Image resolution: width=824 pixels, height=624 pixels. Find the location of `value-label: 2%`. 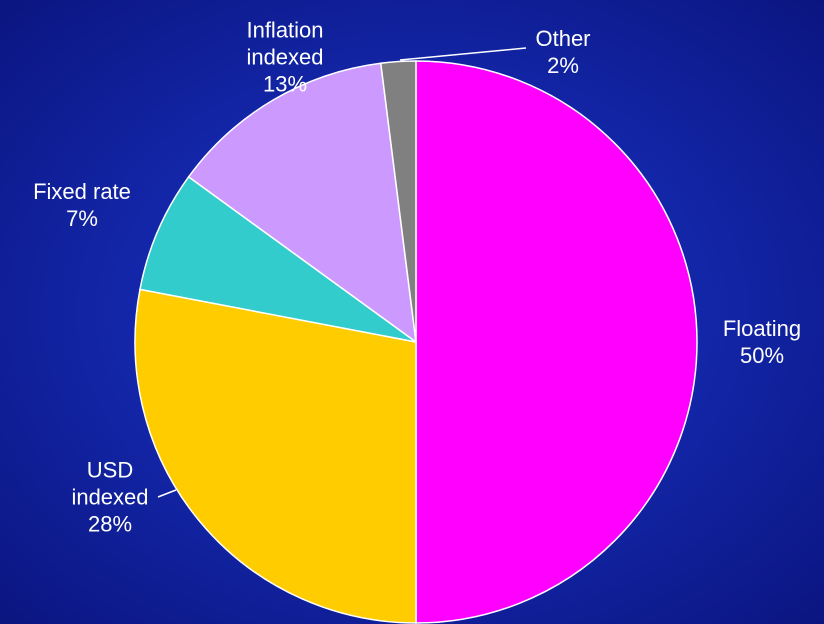

value-label: 2% is located at coordinates (563, 65).